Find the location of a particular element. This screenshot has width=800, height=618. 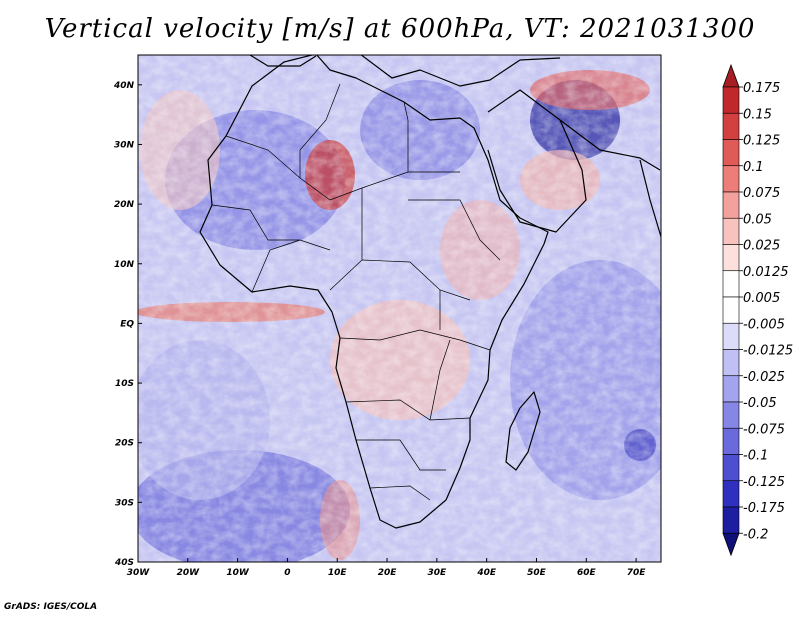

colorbar-label: -0.025 is located at coordinates (764, 377).